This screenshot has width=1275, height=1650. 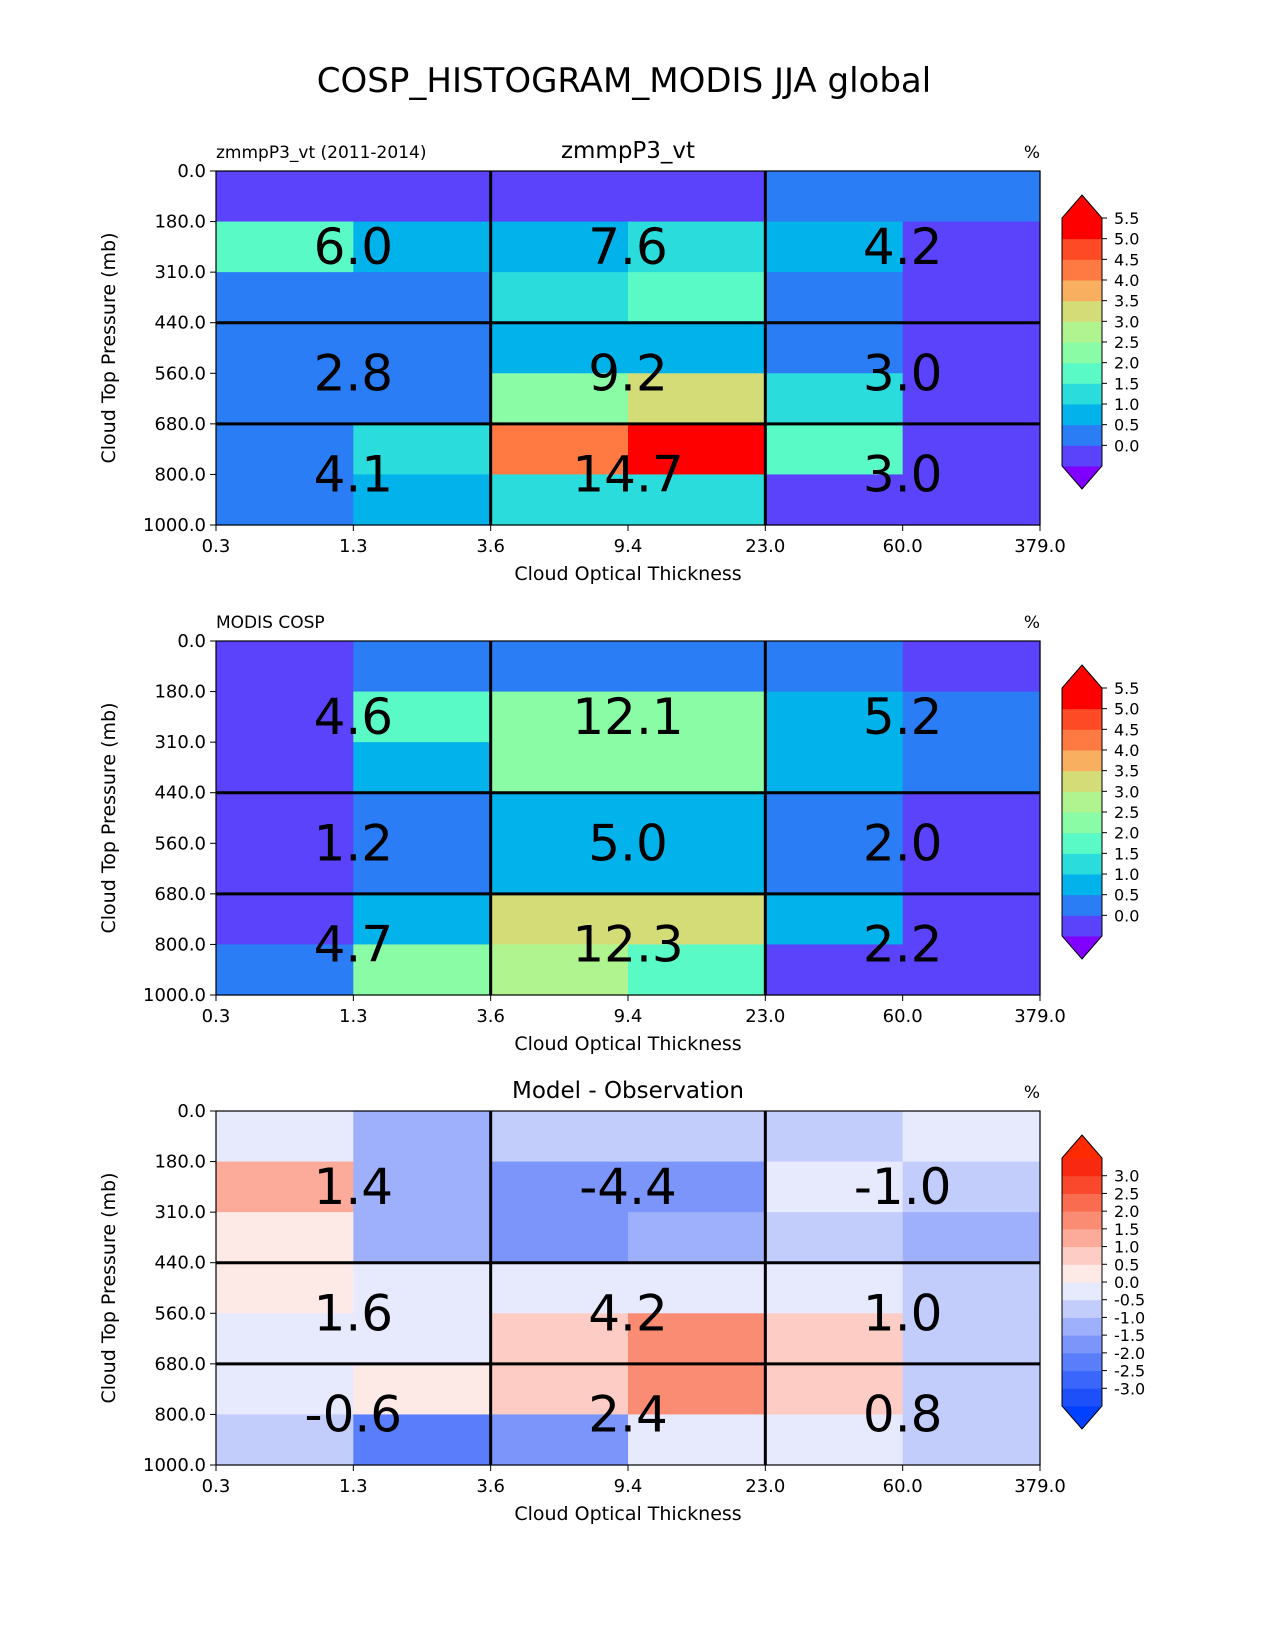 What do you see at coordinates (354, 1414) in the screenshot?
I see `group-value-label: -0.6` at bounding box center [354, 1414].